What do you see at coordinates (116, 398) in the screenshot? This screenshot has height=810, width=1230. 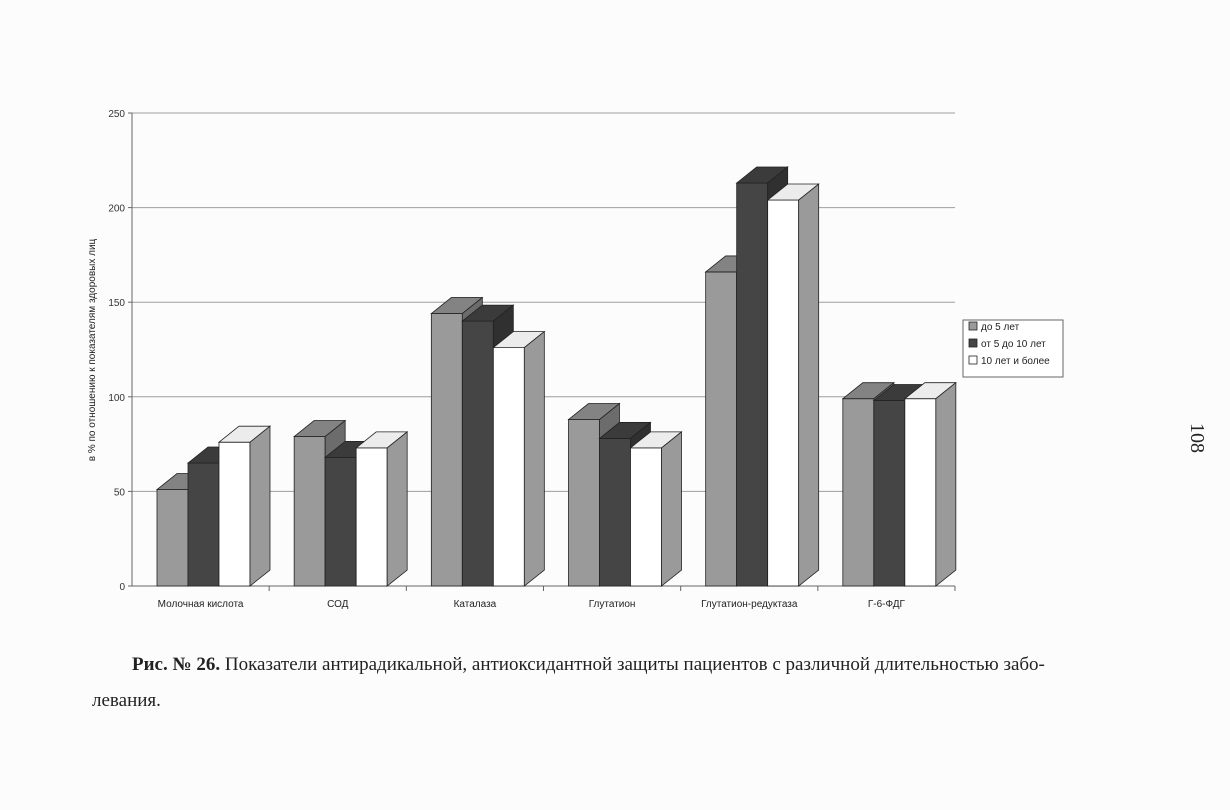 I see `y-tick-label: 100` at bounding box center [116, 398].